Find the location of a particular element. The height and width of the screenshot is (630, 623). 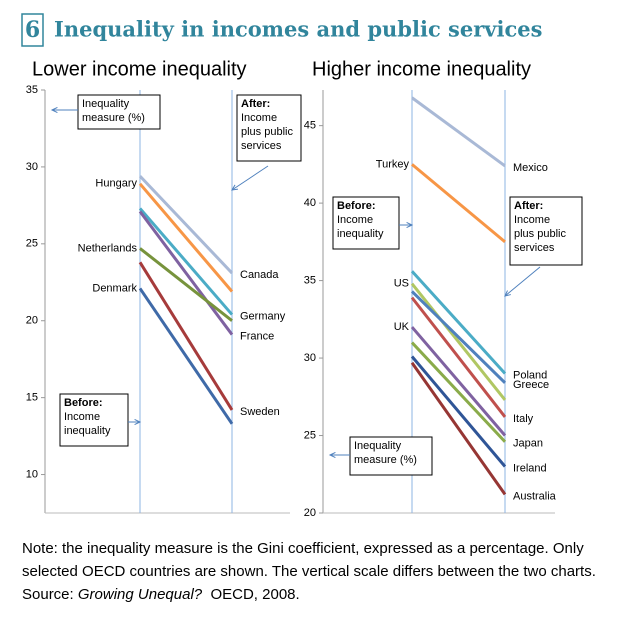

series-label: Australia is located at coordinates (535, 496).